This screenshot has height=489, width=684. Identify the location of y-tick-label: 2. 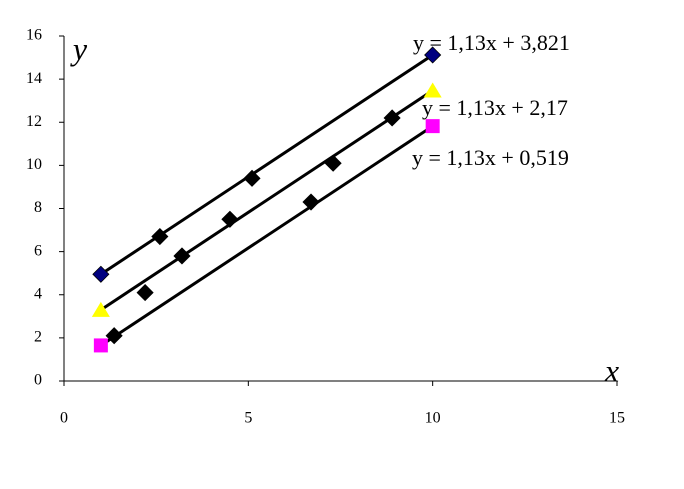
(38, 337).